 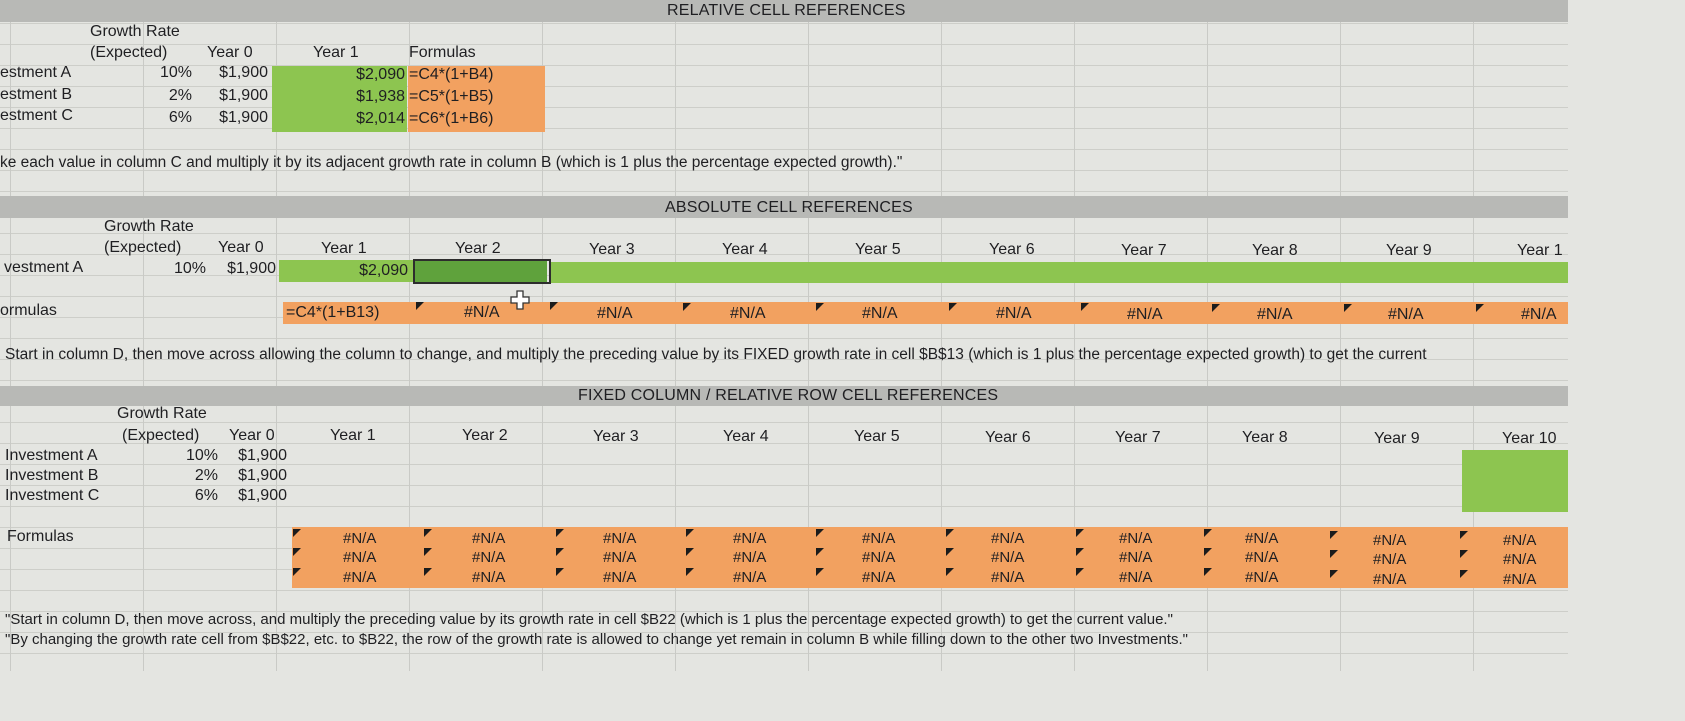 I want to click on selected-cell, so click(x=482, y=271).